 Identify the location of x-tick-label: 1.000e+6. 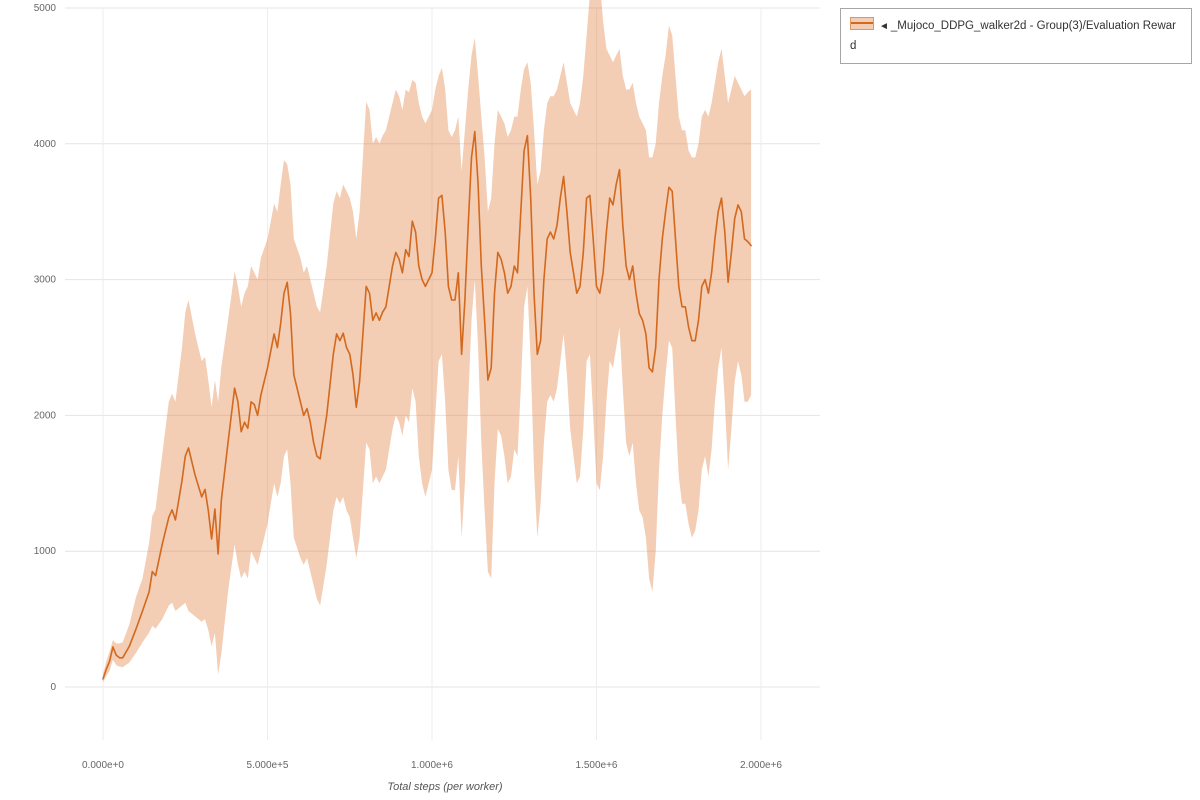
(432, 765).